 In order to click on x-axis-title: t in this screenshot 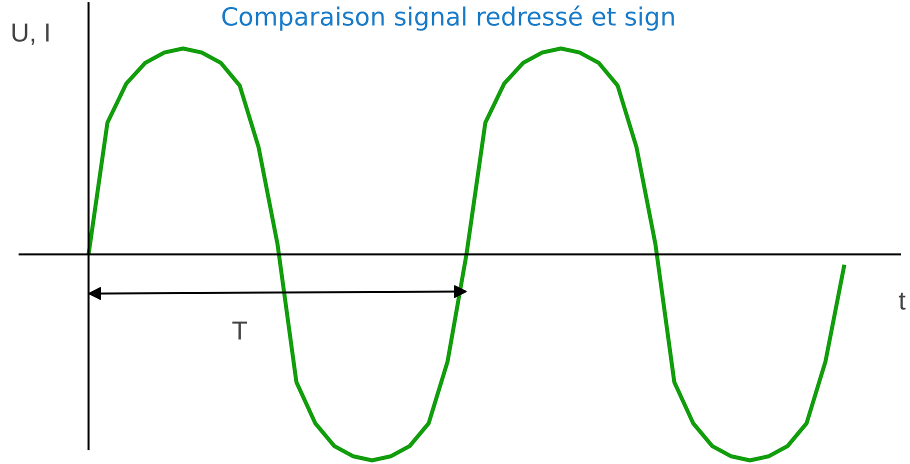, I will do `click(902, 301)`.